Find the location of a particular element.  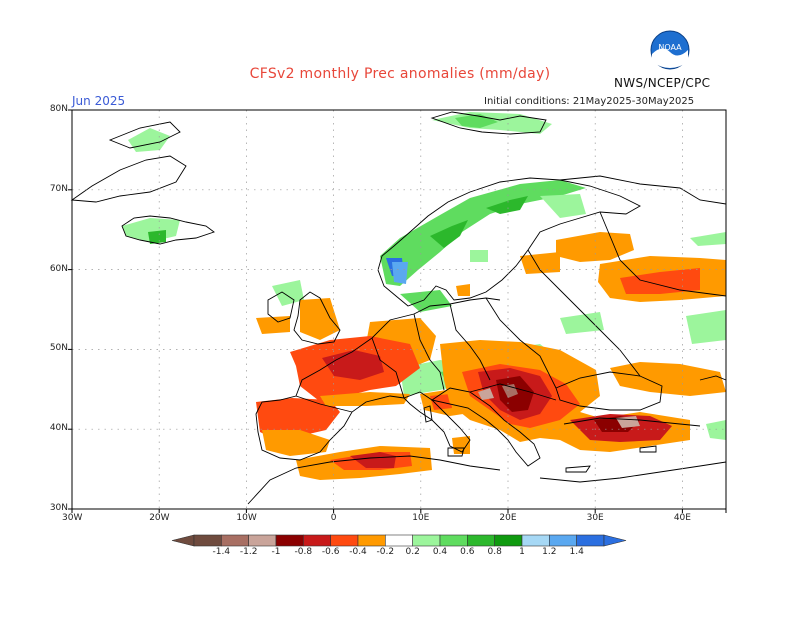

colorbar-label: -0.6 is located at coordinates (330, 552).